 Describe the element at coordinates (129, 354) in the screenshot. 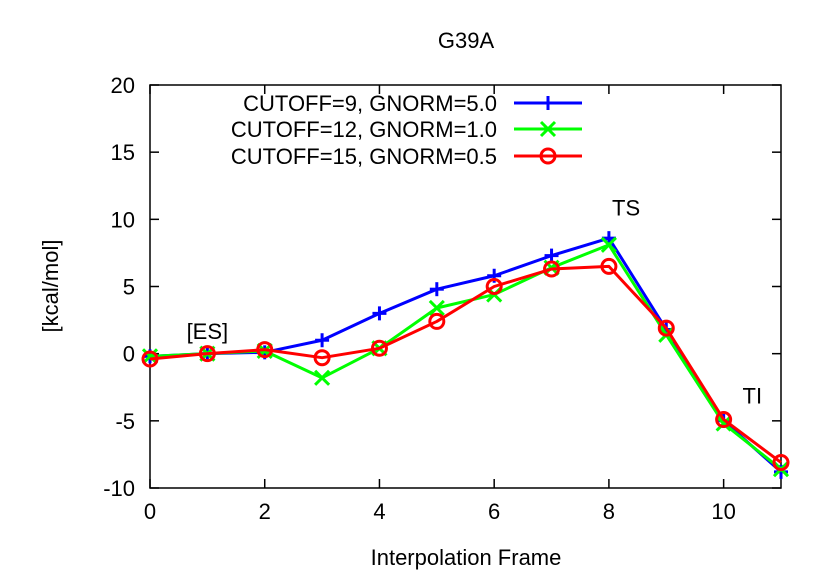

I see `y-tick-label: 0` at that location.